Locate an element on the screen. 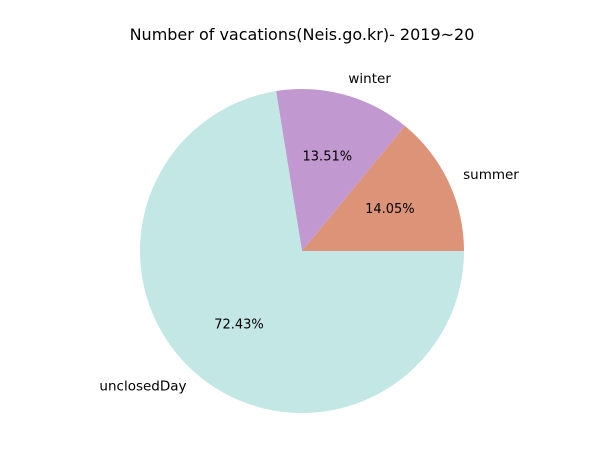 The image size is (614, 467). pie-percent-label-summer: 14.05% is located at coordinates (390, 209).